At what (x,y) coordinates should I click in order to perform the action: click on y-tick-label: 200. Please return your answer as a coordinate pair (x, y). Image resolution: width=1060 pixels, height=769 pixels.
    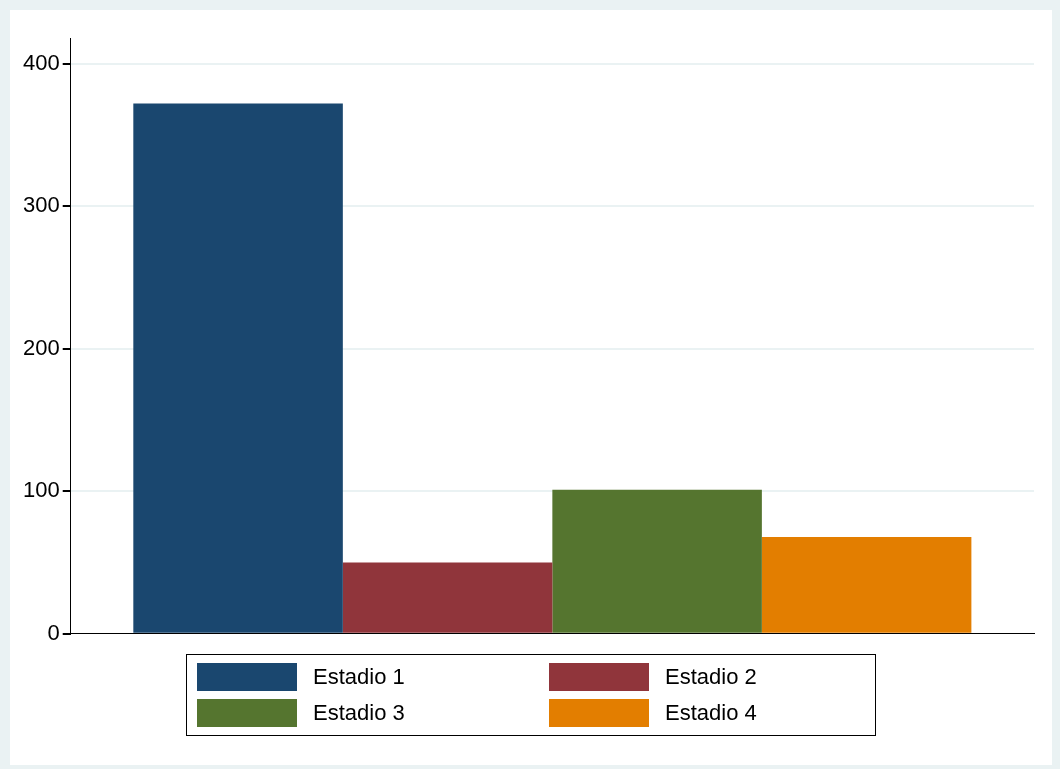
    Looking at the image, I should click on (41, 347).